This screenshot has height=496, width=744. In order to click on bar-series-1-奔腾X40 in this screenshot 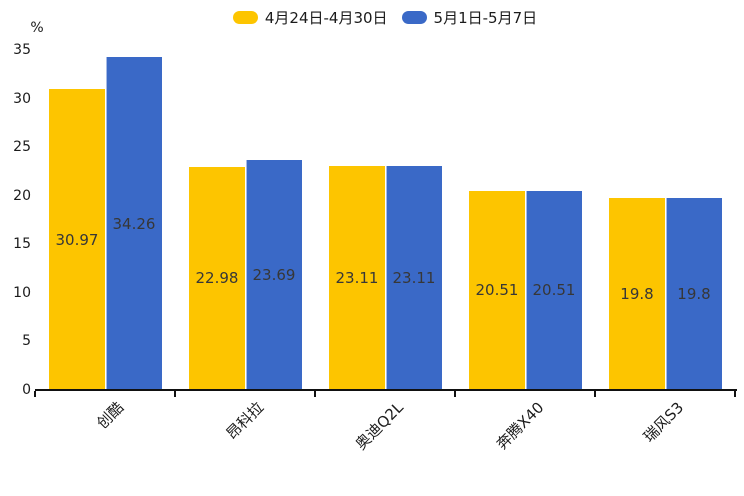, I will do `click(497, 290)`.